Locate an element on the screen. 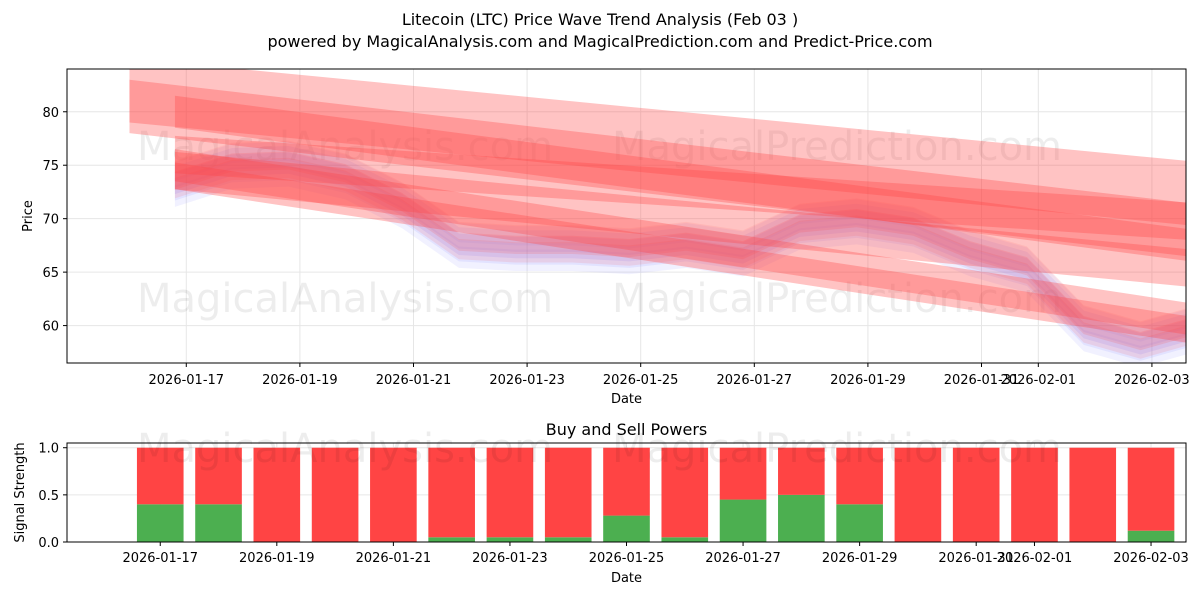 Image resolution: width=1200 pixels, height=600 pixels. trend-band is located at coordinates (680, 187).